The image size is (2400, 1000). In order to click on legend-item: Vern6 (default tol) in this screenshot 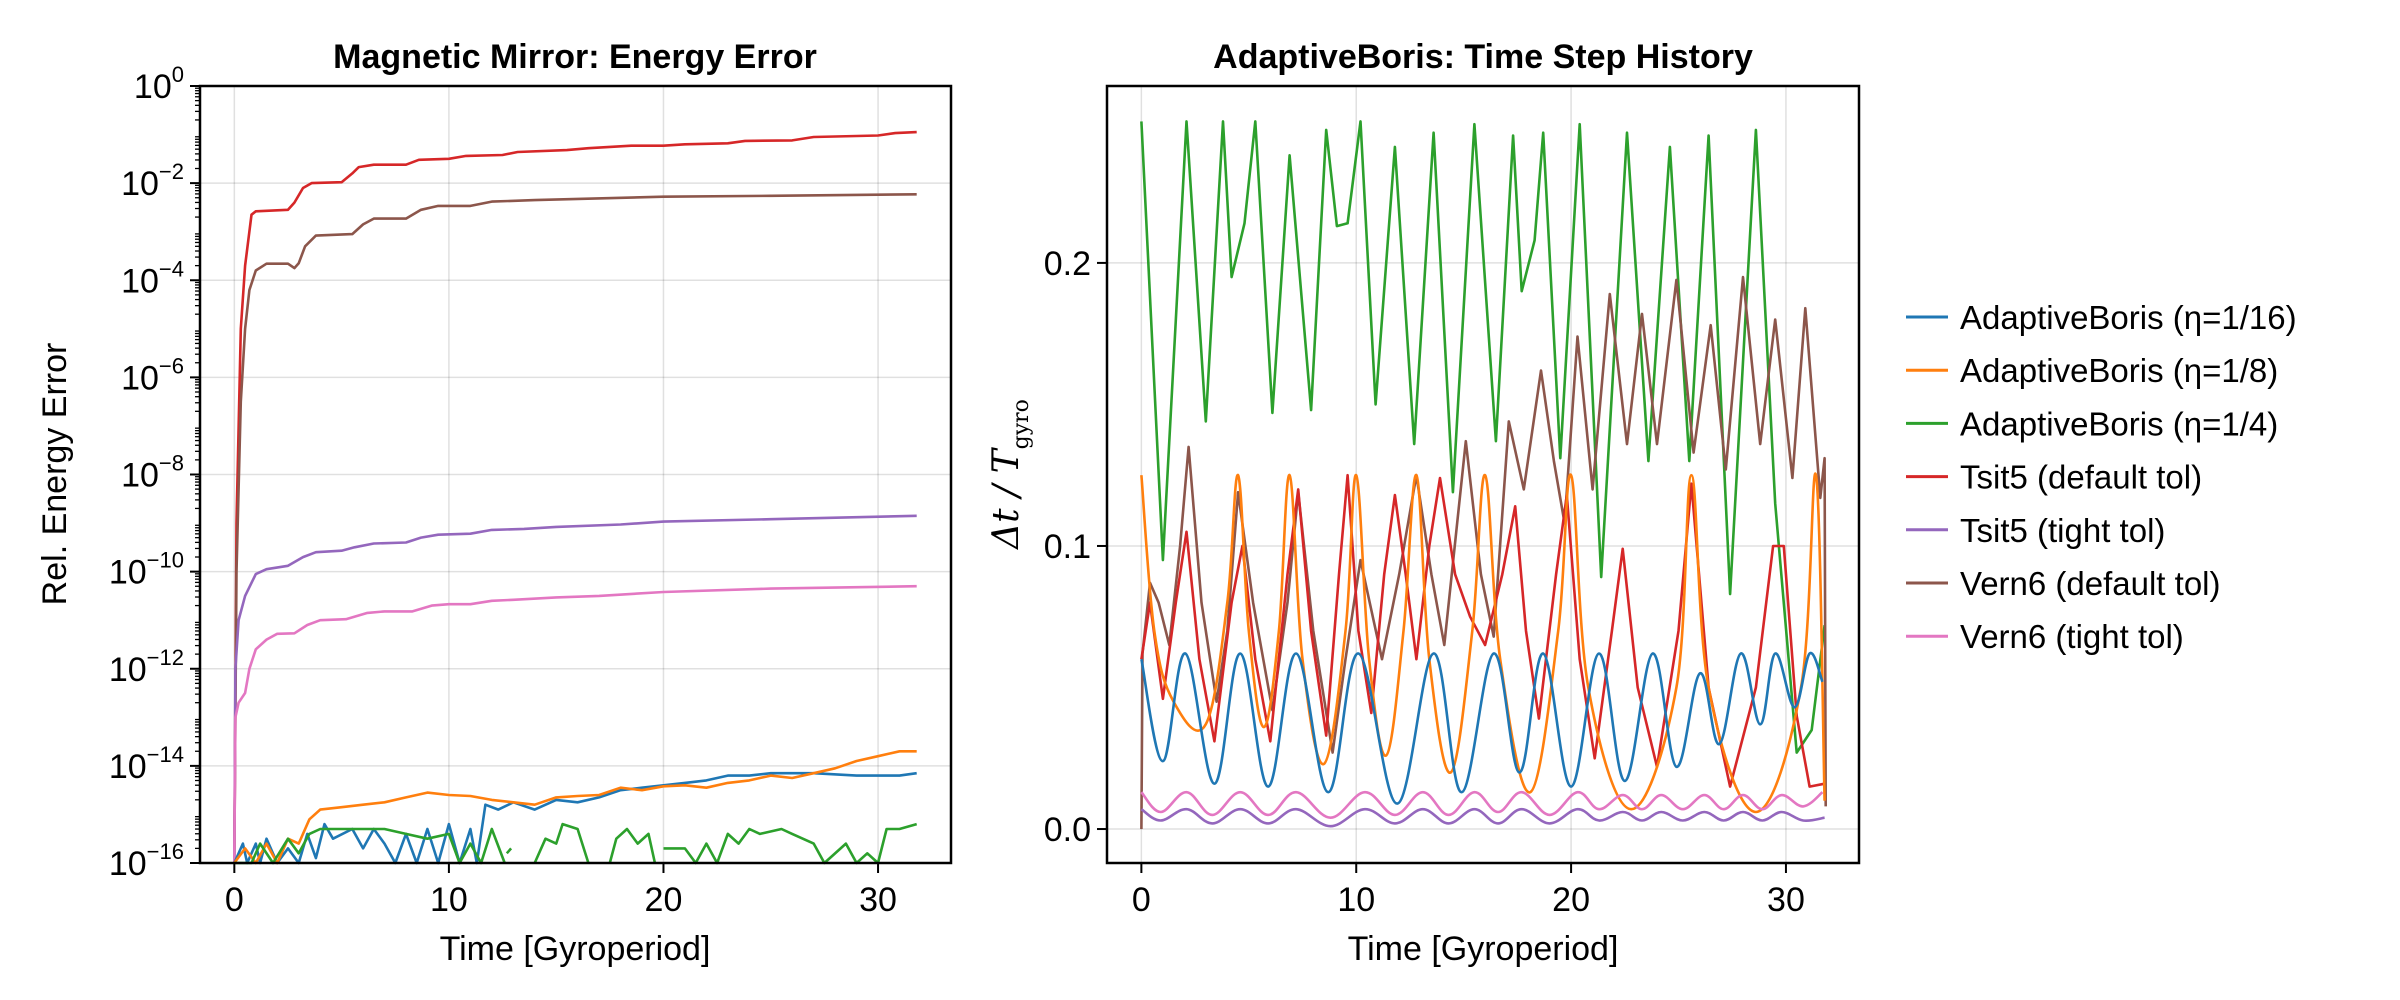, I will do `click(2063, 583)`.